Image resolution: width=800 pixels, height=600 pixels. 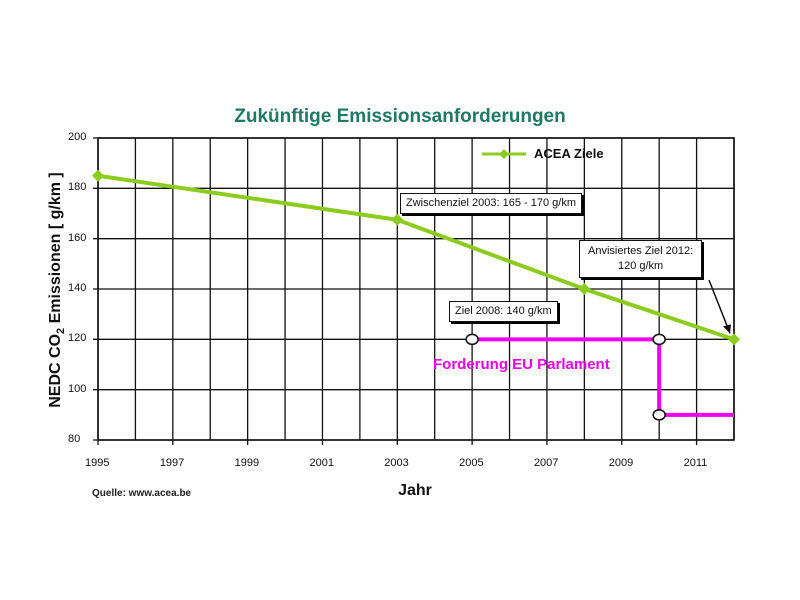 I want to click on y-tick-label: 80, so click(x=74, y=439).